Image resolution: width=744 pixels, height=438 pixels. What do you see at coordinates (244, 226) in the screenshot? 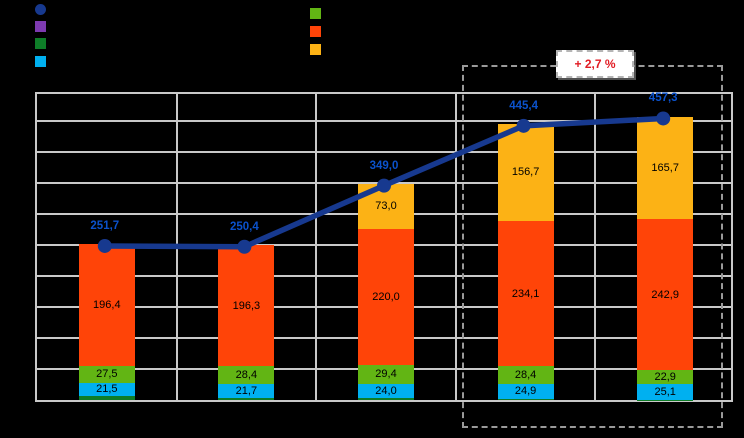
I see `total-value-label: 250,4` at bounding box center [244, 226].